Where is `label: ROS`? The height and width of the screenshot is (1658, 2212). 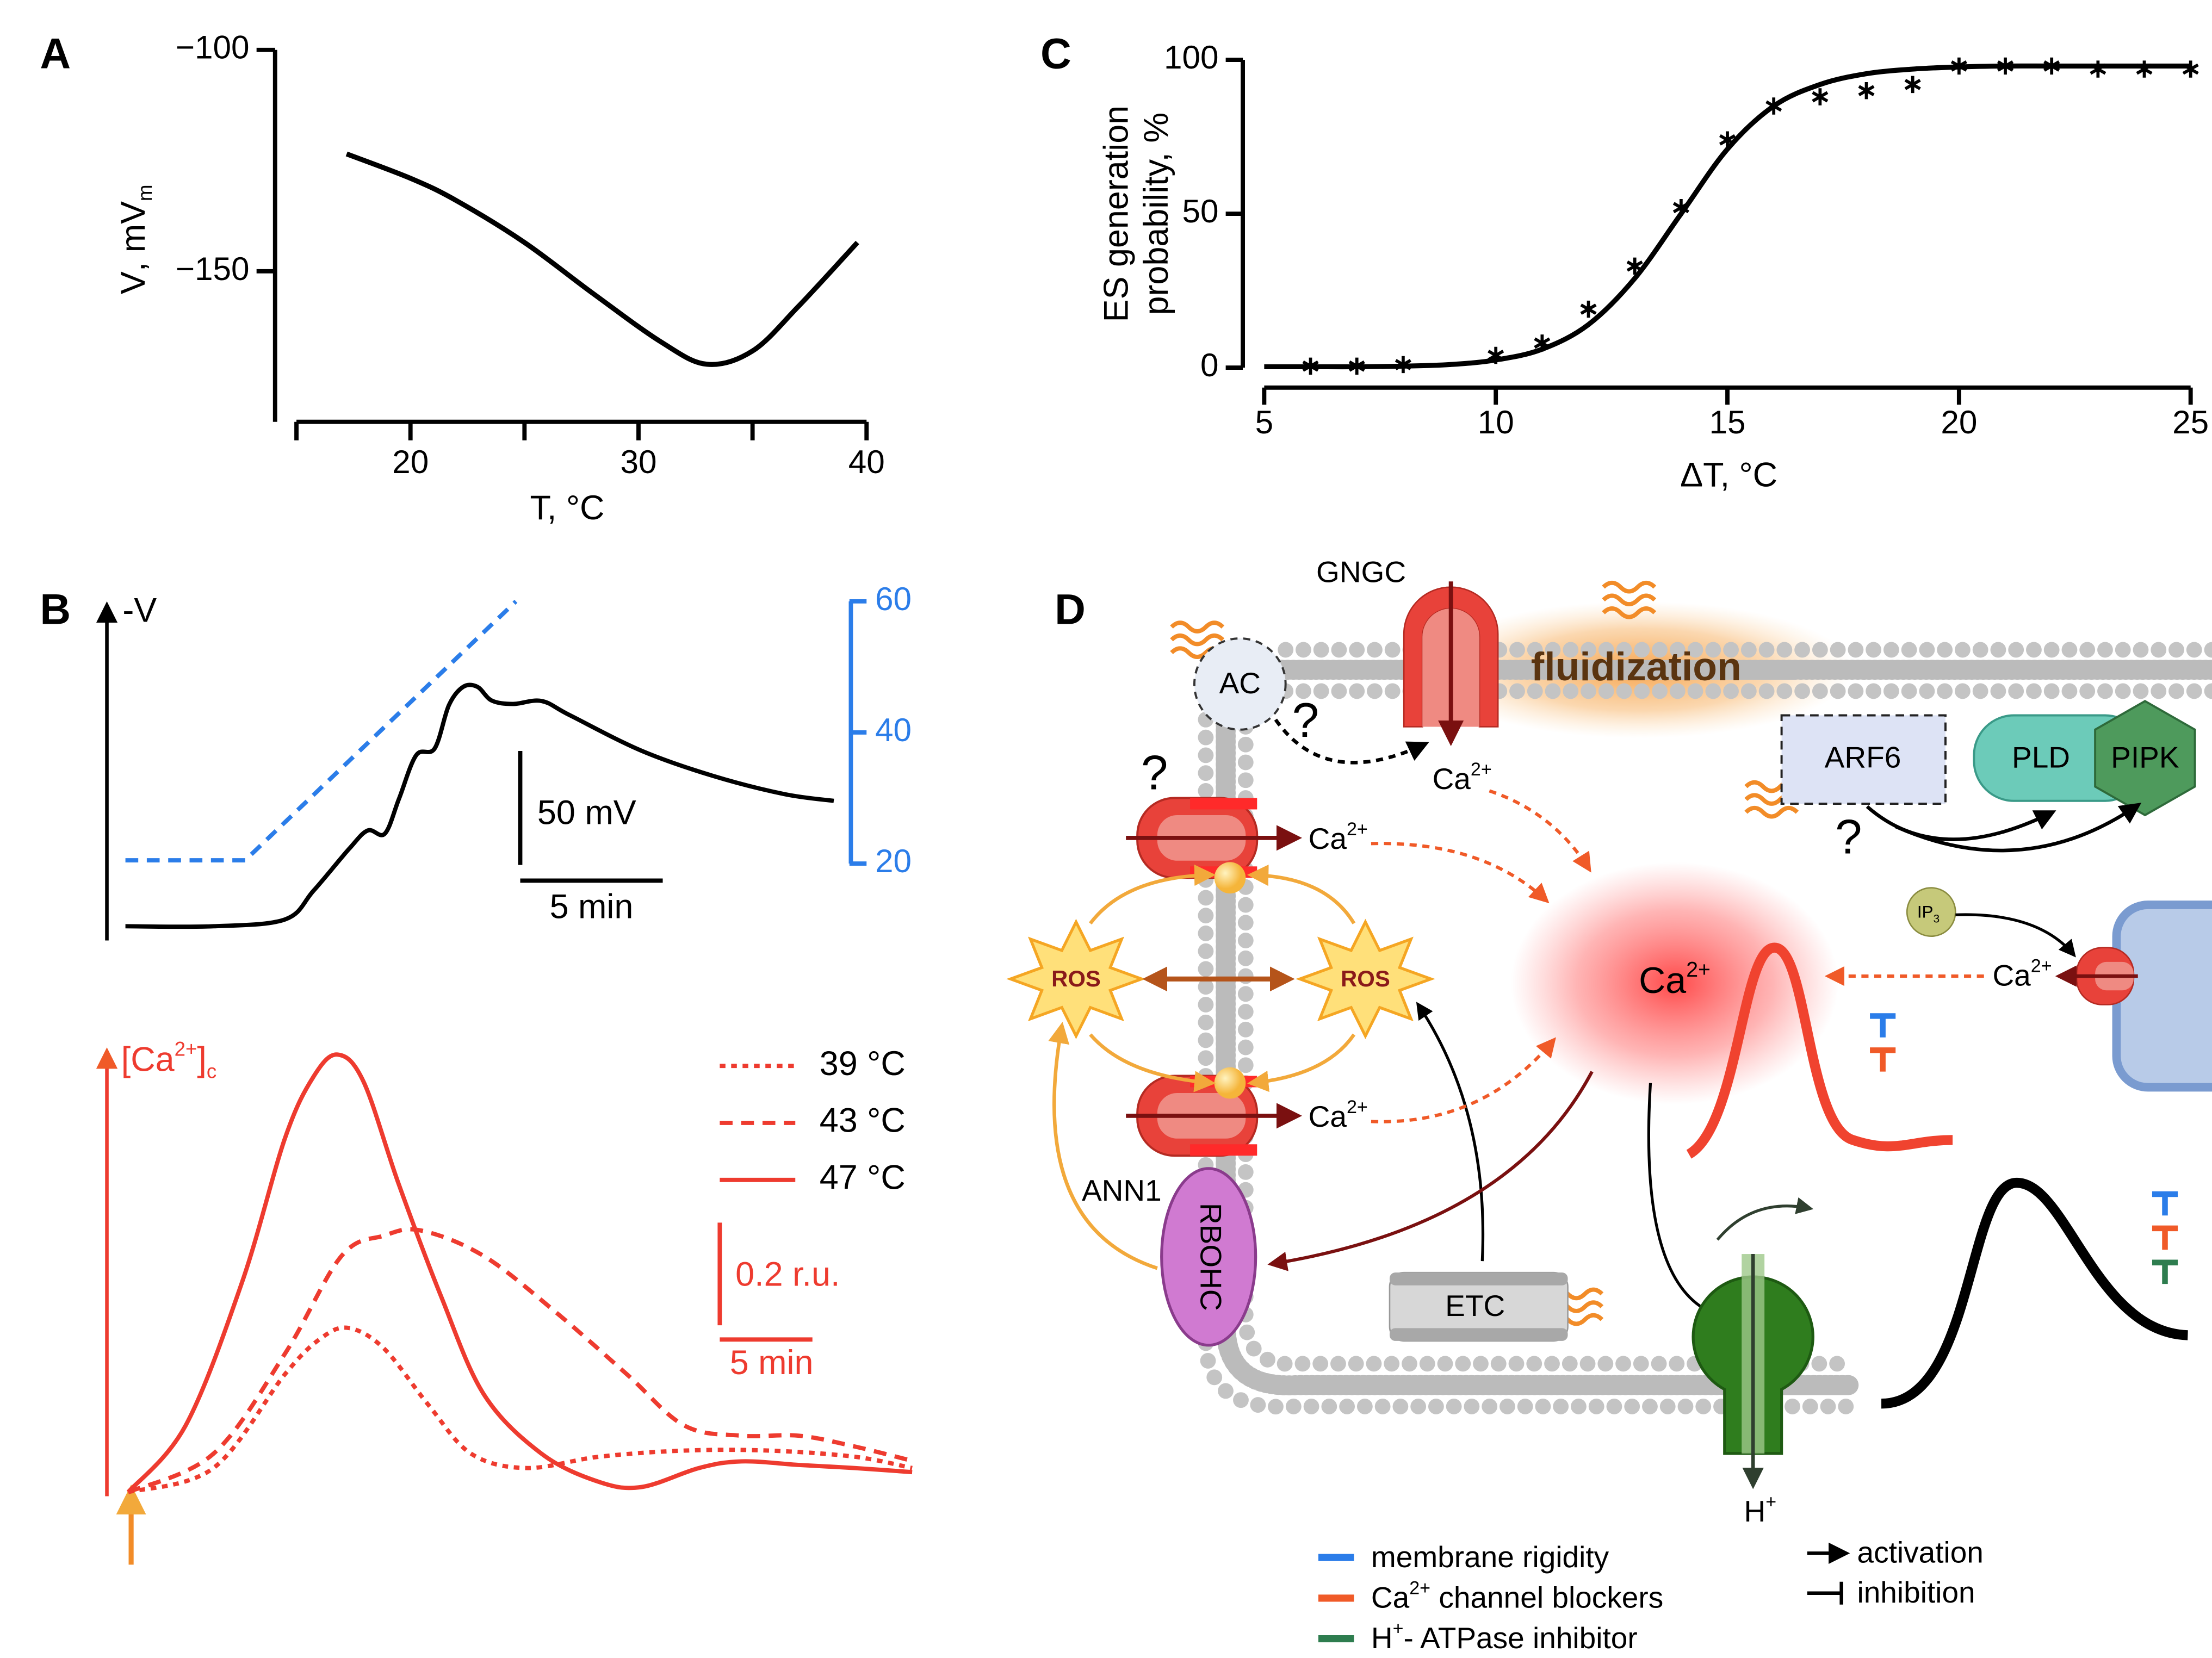
label: ROS is located at coordinates (1076, 978).